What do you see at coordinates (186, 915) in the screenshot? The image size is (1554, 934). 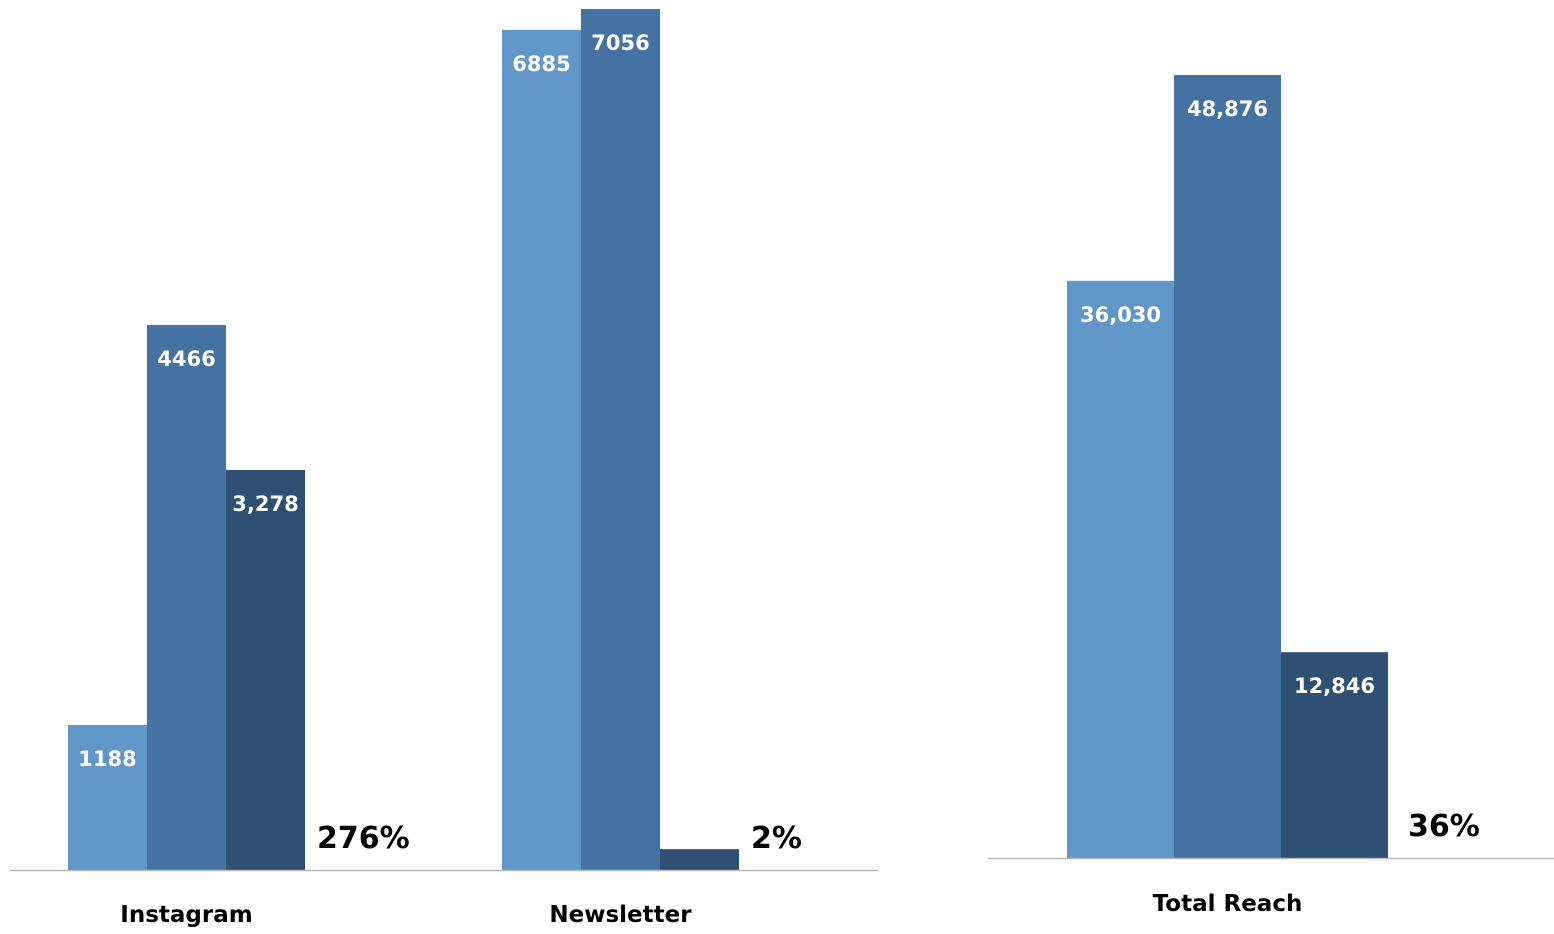 I see `category-label-instagram: Instagram` at bounding box center [186, 915].